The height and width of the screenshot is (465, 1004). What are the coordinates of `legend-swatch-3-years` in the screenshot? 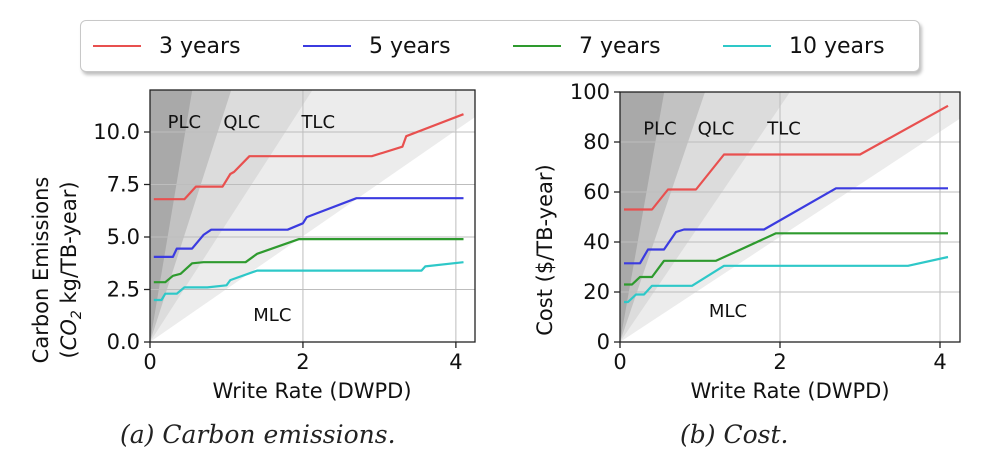 It's located at (117, 46).